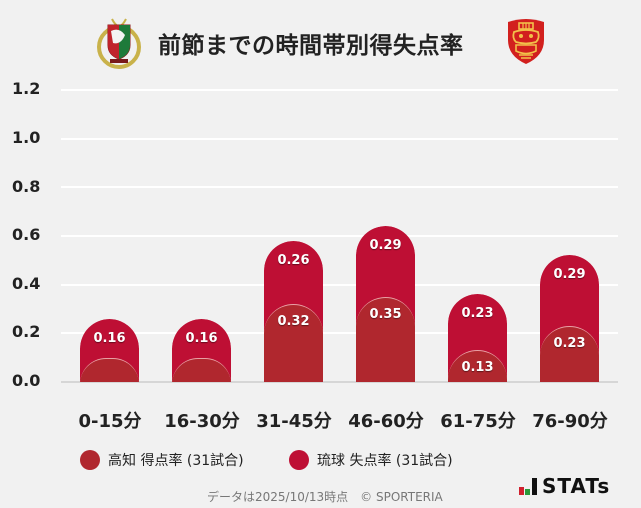  What do you see at coordinates (293, 321) in the screenshot?
I see `bar-value-label: 0.32` at bounding box center [293, 321].